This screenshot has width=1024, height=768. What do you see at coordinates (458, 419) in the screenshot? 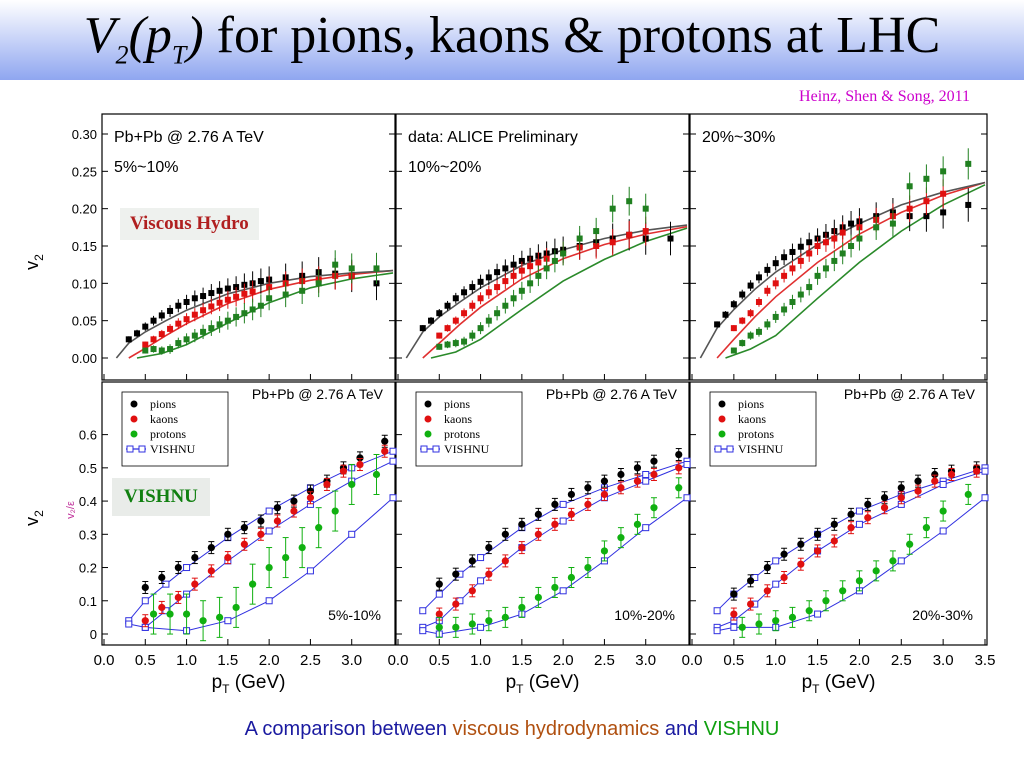
I see `legend-label-kaons: kaons` at bounding box center [458, 419].